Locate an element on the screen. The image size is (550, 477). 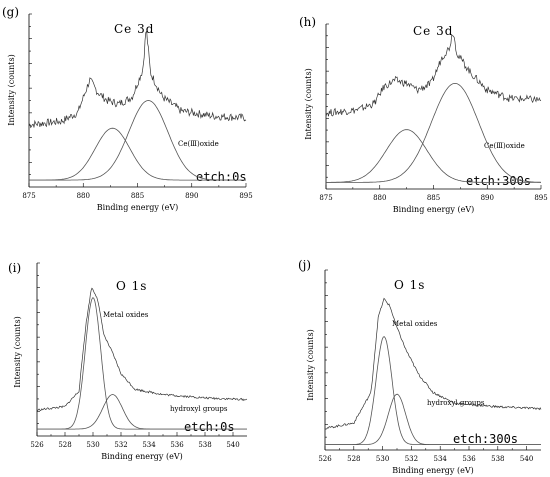
panel-letter: (h) is located at coordinates (307, 22).